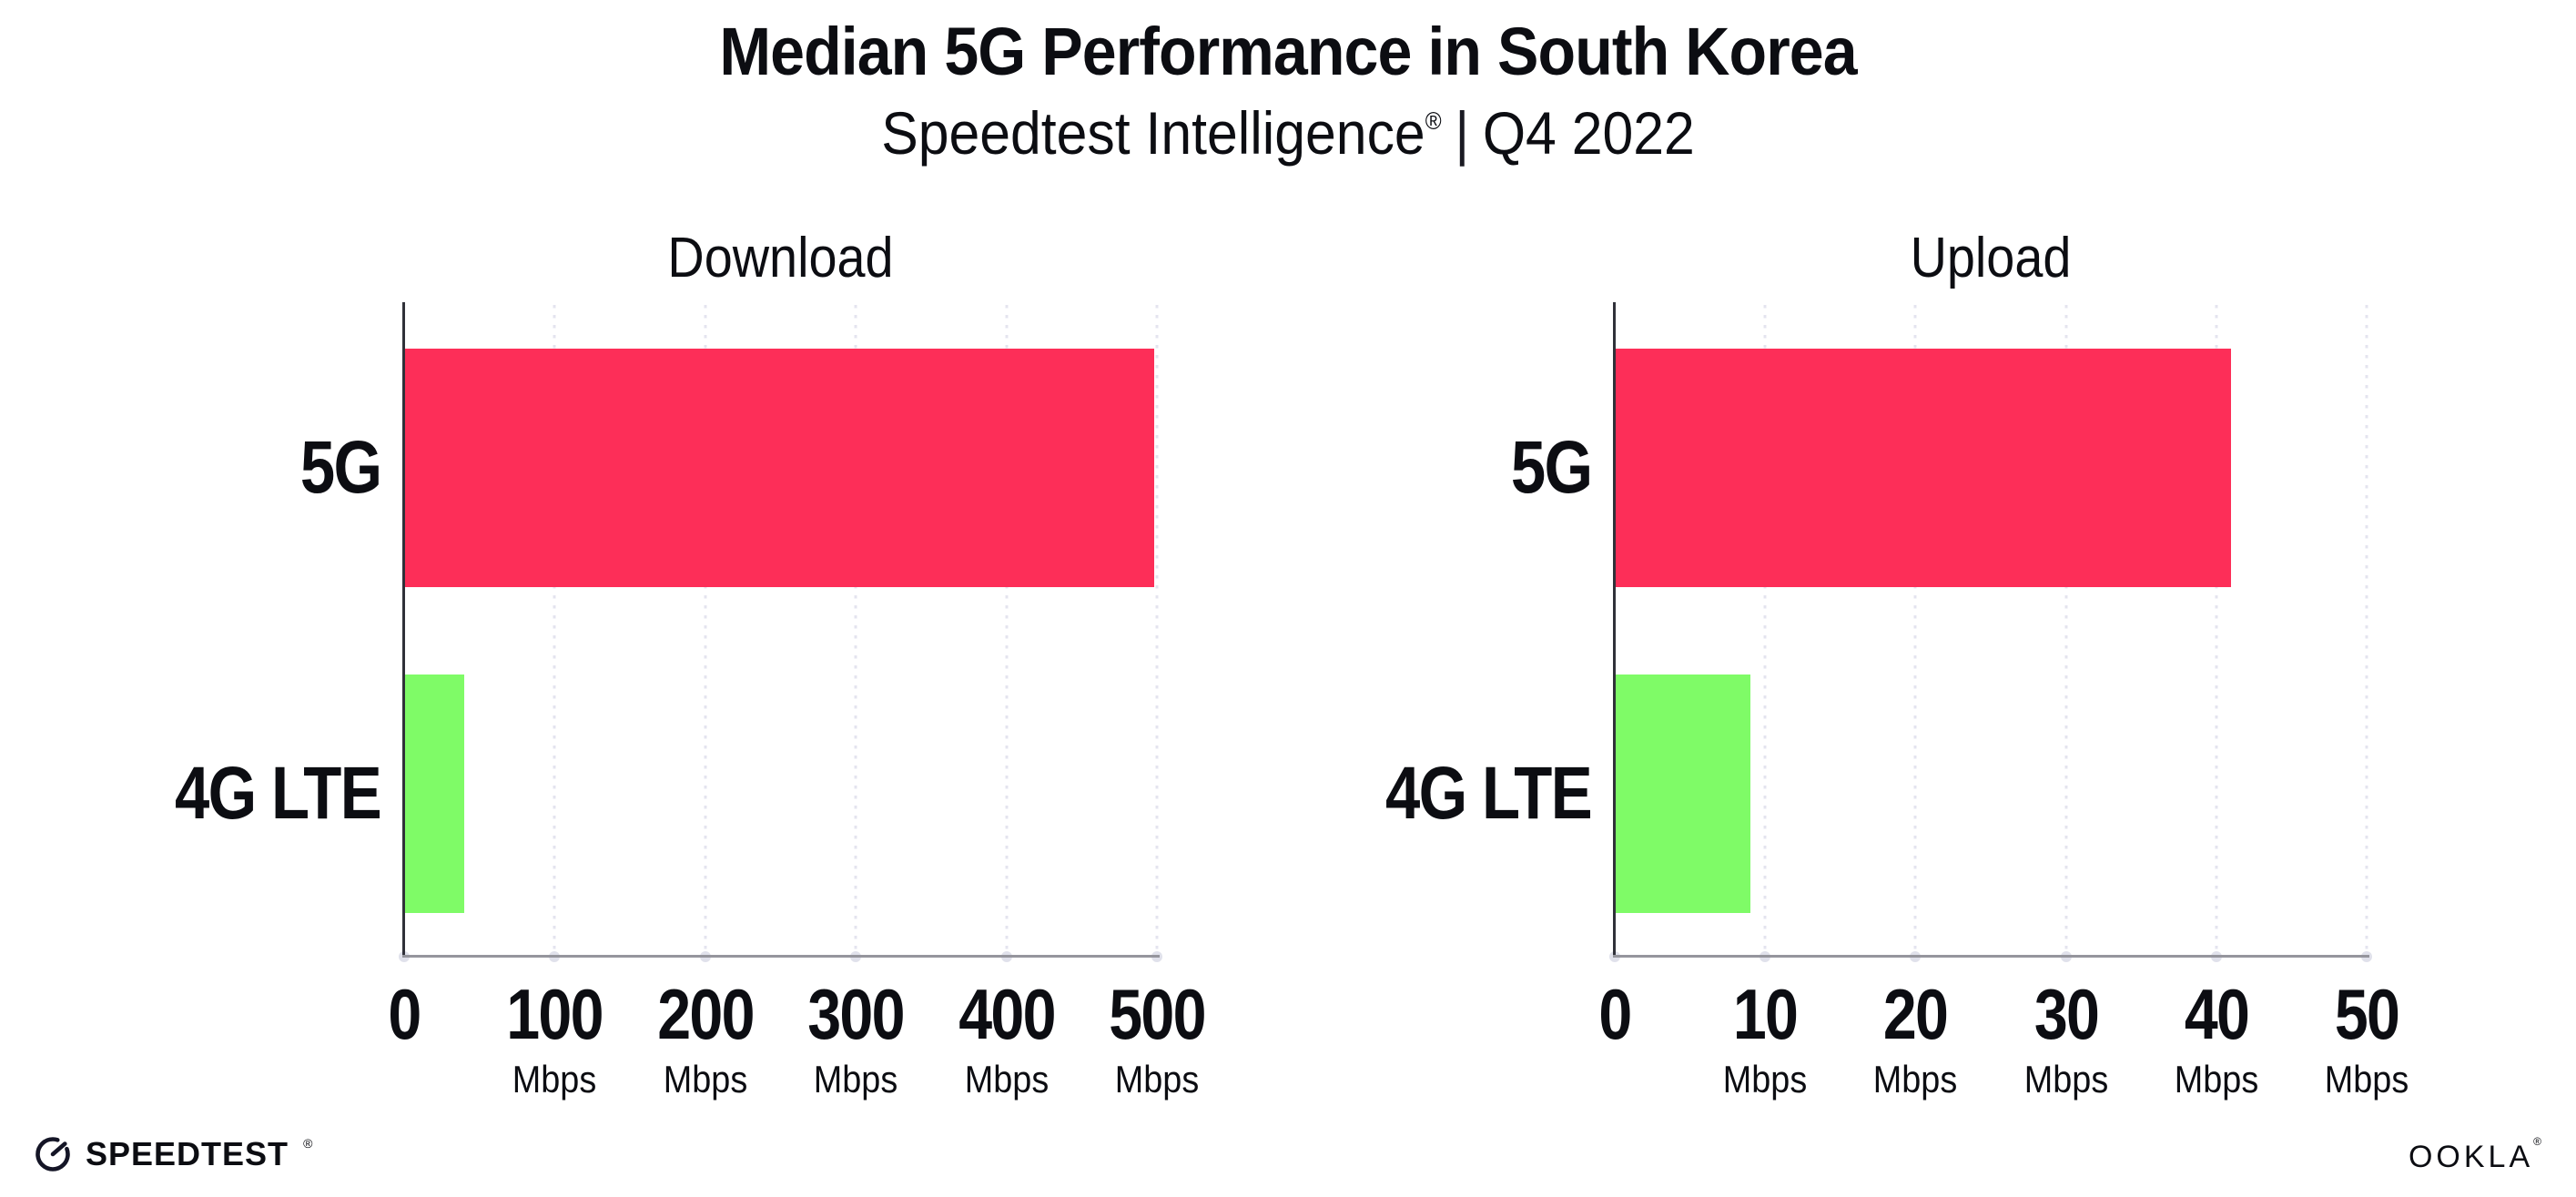 The width and height of the screenshot is (2576, 1197). What do you see at coordinates (1153, 133) in the screenshot?
I see `subtitle-brand: Speedtest Intelligence` at bounding box center [1153, 133].